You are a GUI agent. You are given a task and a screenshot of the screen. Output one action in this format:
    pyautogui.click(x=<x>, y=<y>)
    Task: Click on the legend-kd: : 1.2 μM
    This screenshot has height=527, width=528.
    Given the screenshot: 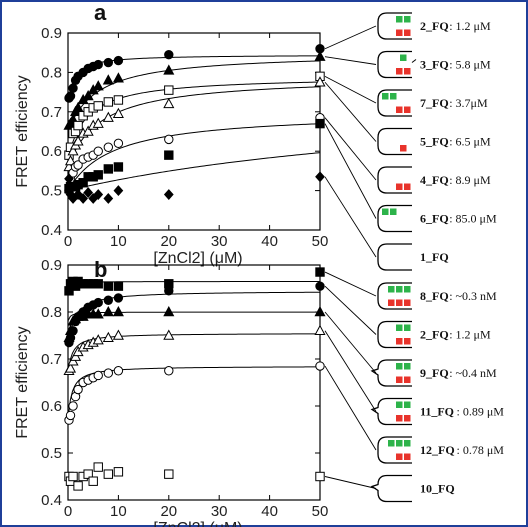 What is the action you would take?
    pyautogui.click(x=470, y=26)
    